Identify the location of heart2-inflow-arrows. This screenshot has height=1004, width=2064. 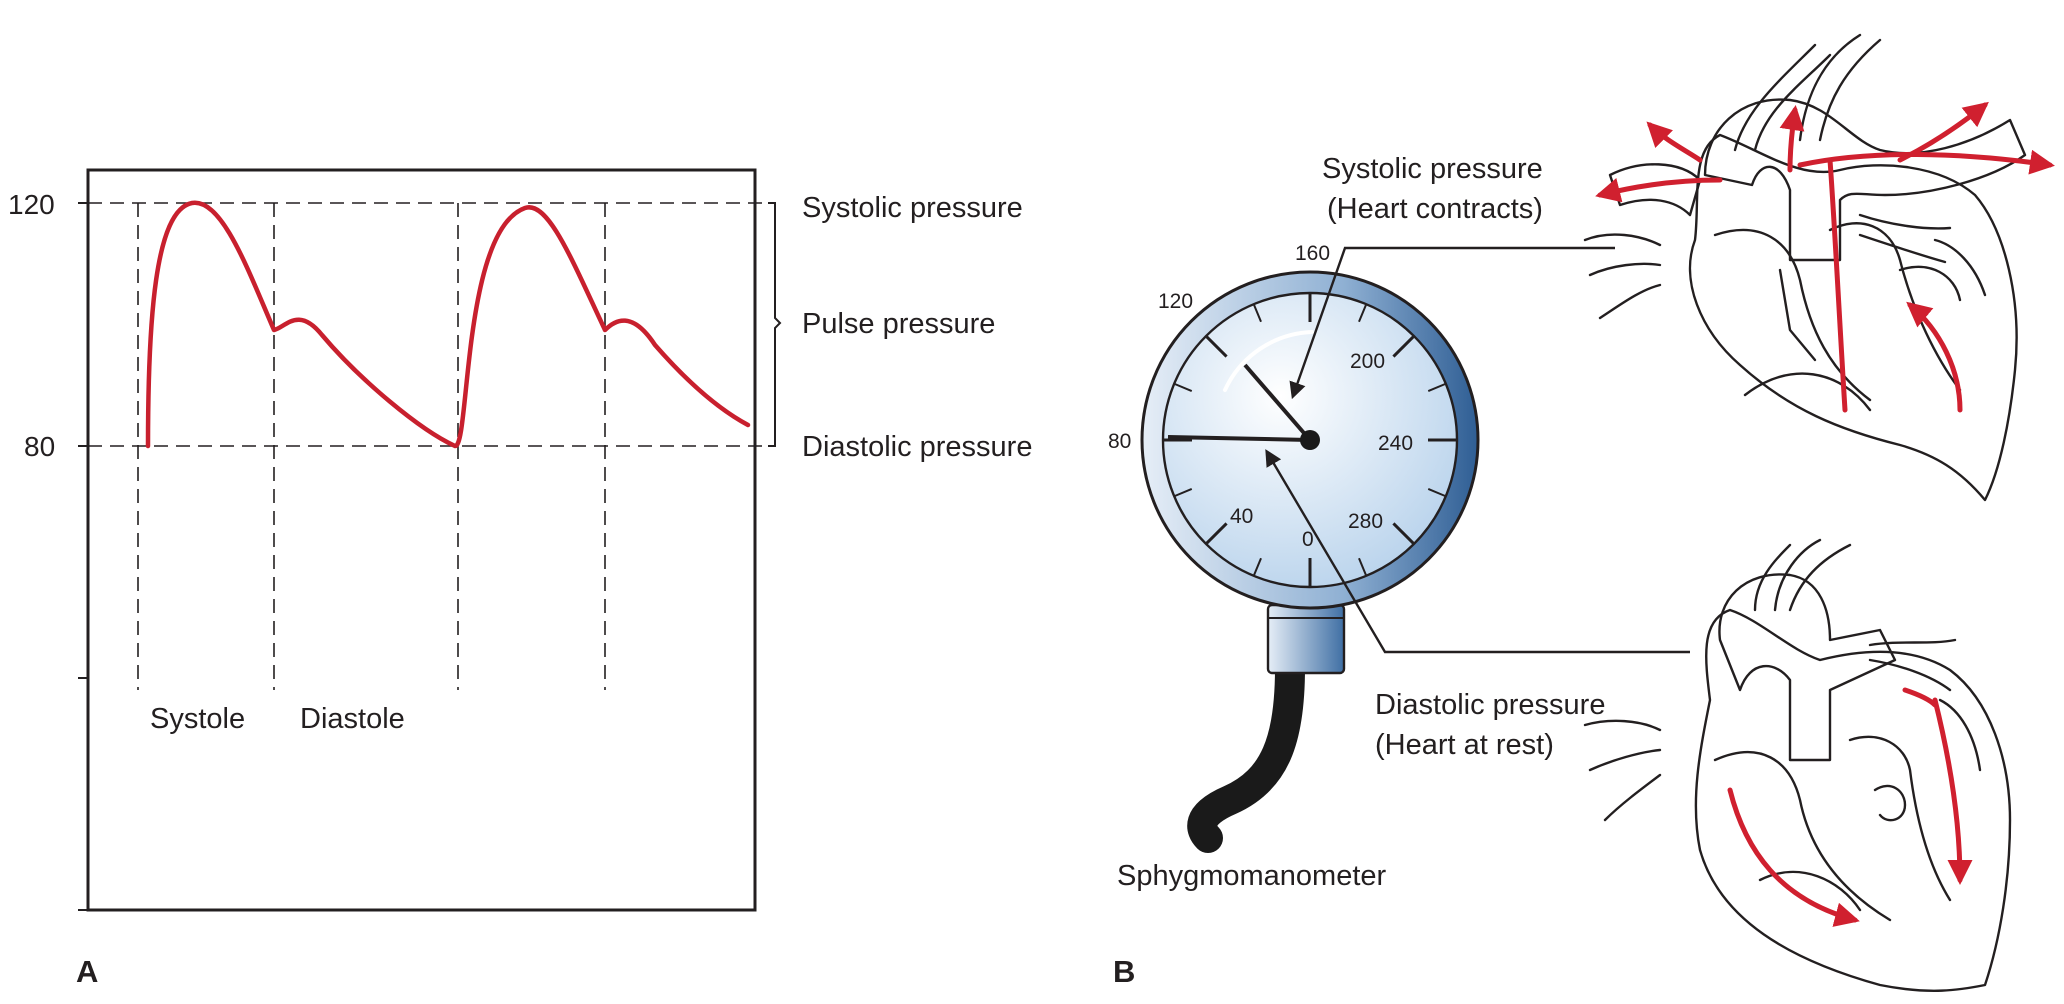
(1850, 807).